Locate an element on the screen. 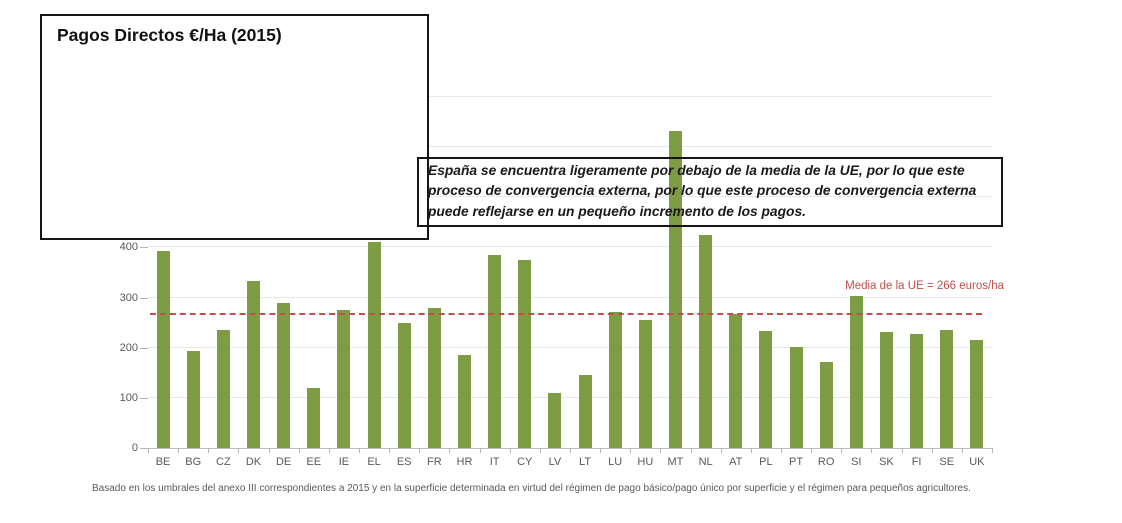 This screenshot has height=523, width=1122. bar-slot-cy is located at coordinates (525, 272).